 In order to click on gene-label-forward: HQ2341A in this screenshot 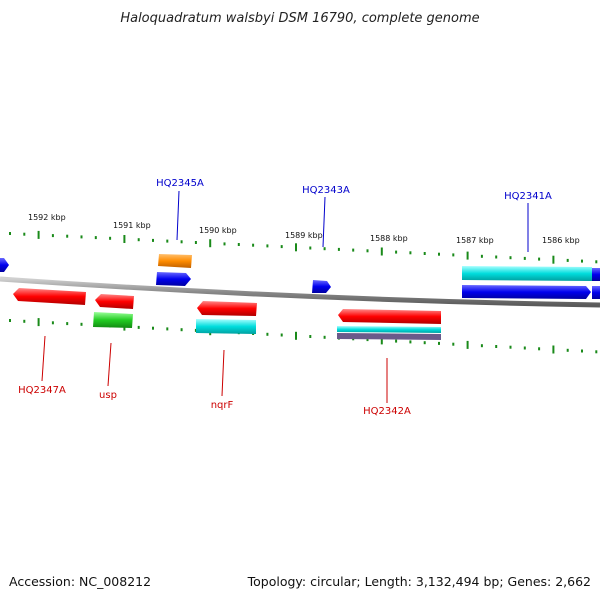, I will do `click(528, 196)`.